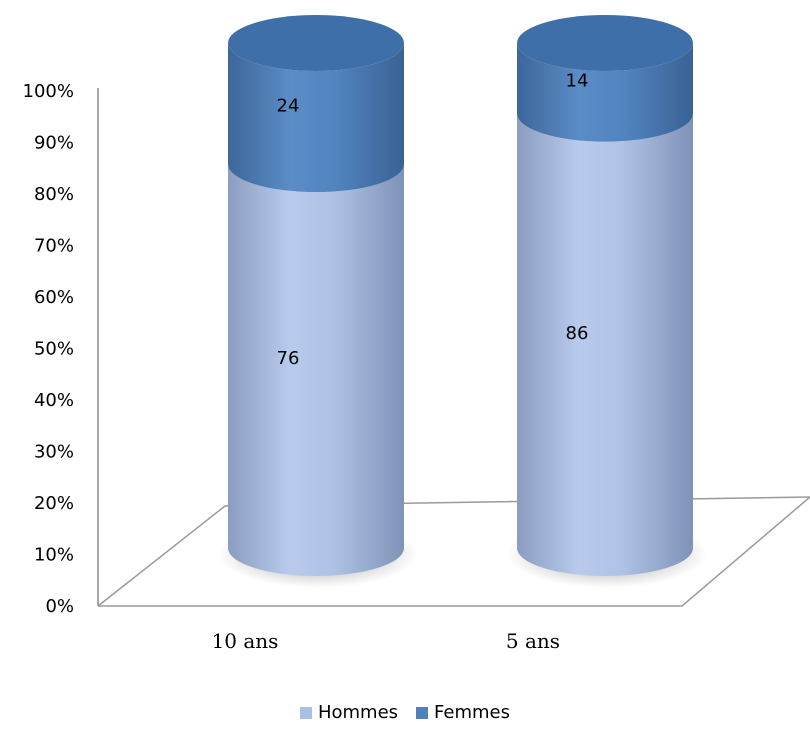 Image resolution: width=810 pixels, height=730 pixels. Describe the element at coordinates (288, 106) in the screenshot. I see `data-label: 24` at that location.